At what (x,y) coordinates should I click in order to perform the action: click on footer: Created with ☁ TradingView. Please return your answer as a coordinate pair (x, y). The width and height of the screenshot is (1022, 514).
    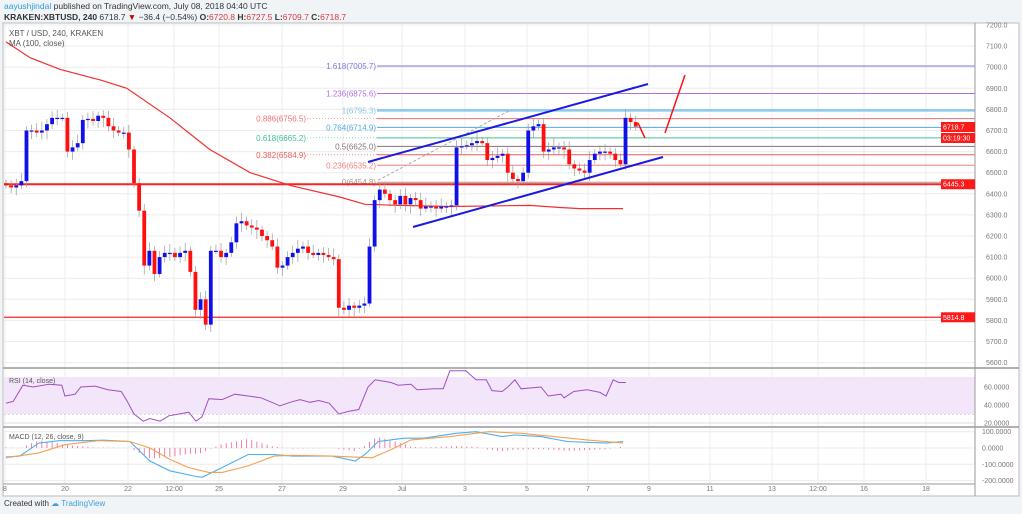
    Looking at the image, I should click on (54, 503).